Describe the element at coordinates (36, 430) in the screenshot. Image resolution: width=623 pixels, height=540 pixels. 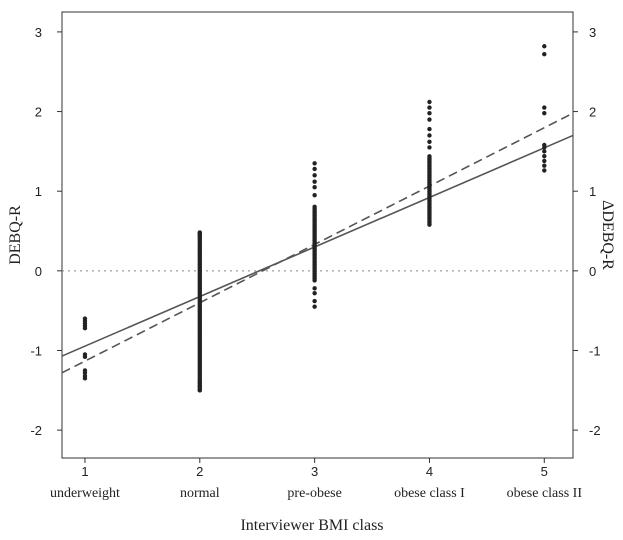
I see `y-tick-label: -2` at that location.